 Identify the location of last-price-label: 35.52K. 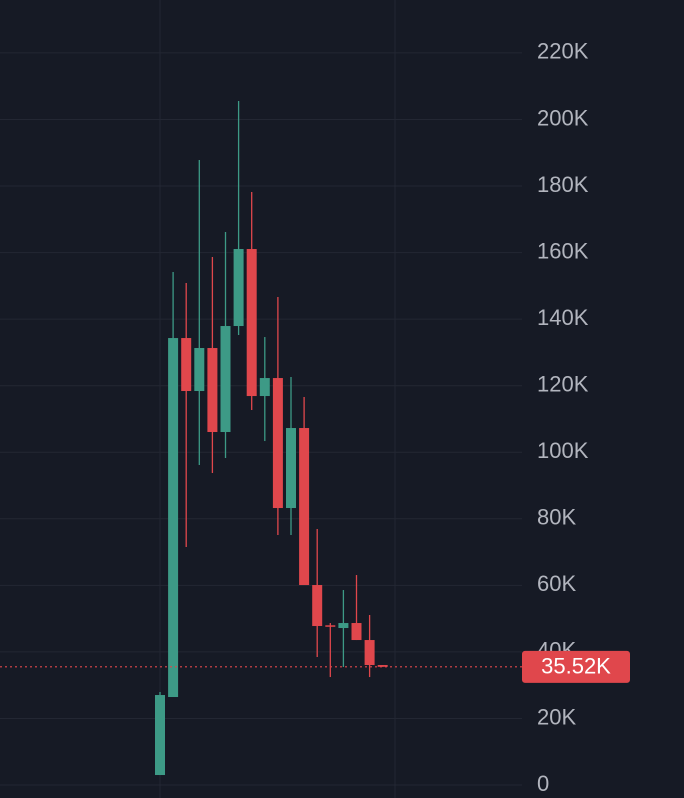
(576, 666).